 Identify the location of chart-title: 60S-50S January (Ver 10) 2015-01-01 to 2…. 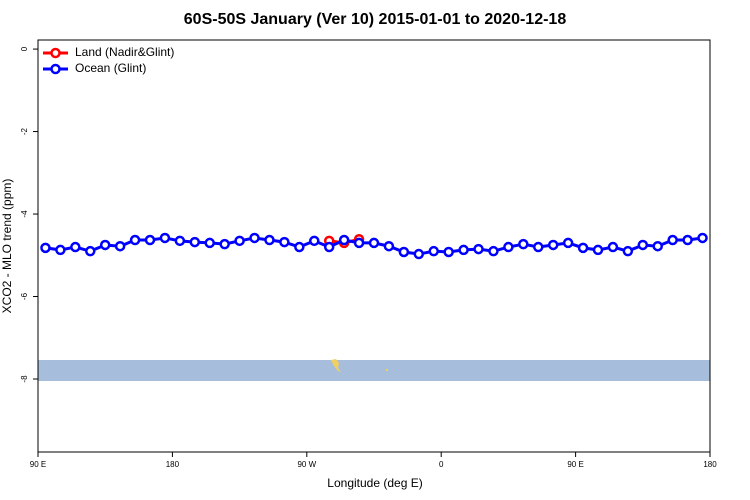
(375, 19).